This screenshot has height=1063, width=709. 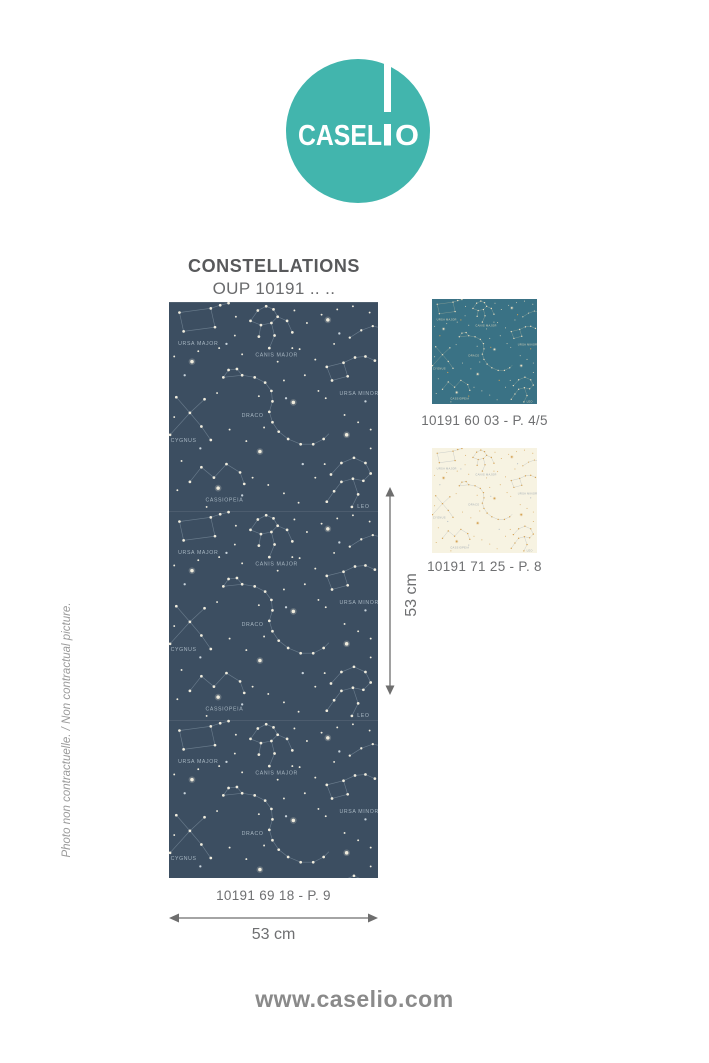 I want to click on website-url: www.caselio.com, so click(x=354, y=999).